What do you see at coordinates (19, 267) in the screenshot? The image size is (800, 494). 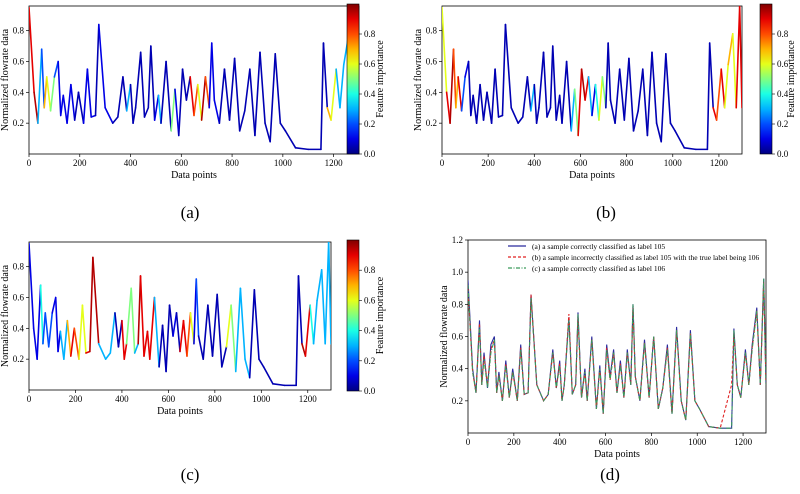 I see `y-tick-label: 0.8` at bounding box center [19, 267].